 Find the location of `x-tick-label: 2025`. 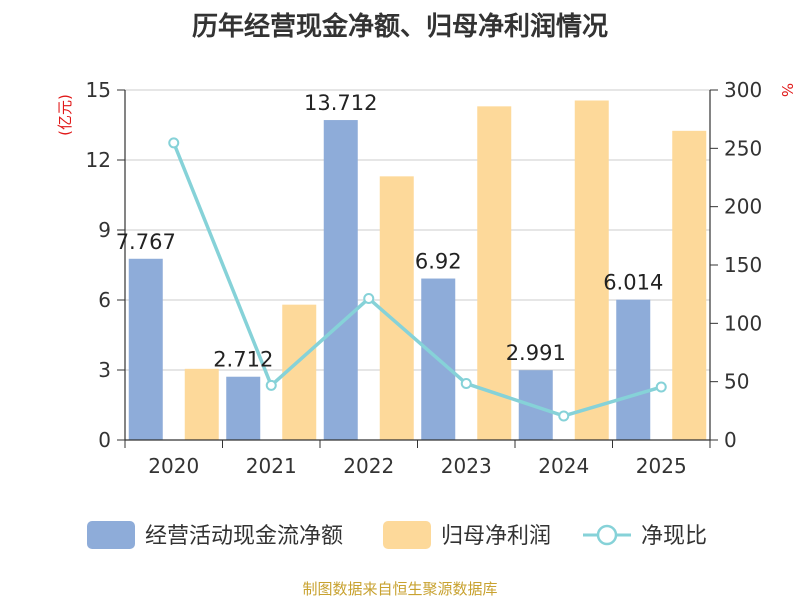

x-tick-label: 2025 is located at coordinates (661, 466).